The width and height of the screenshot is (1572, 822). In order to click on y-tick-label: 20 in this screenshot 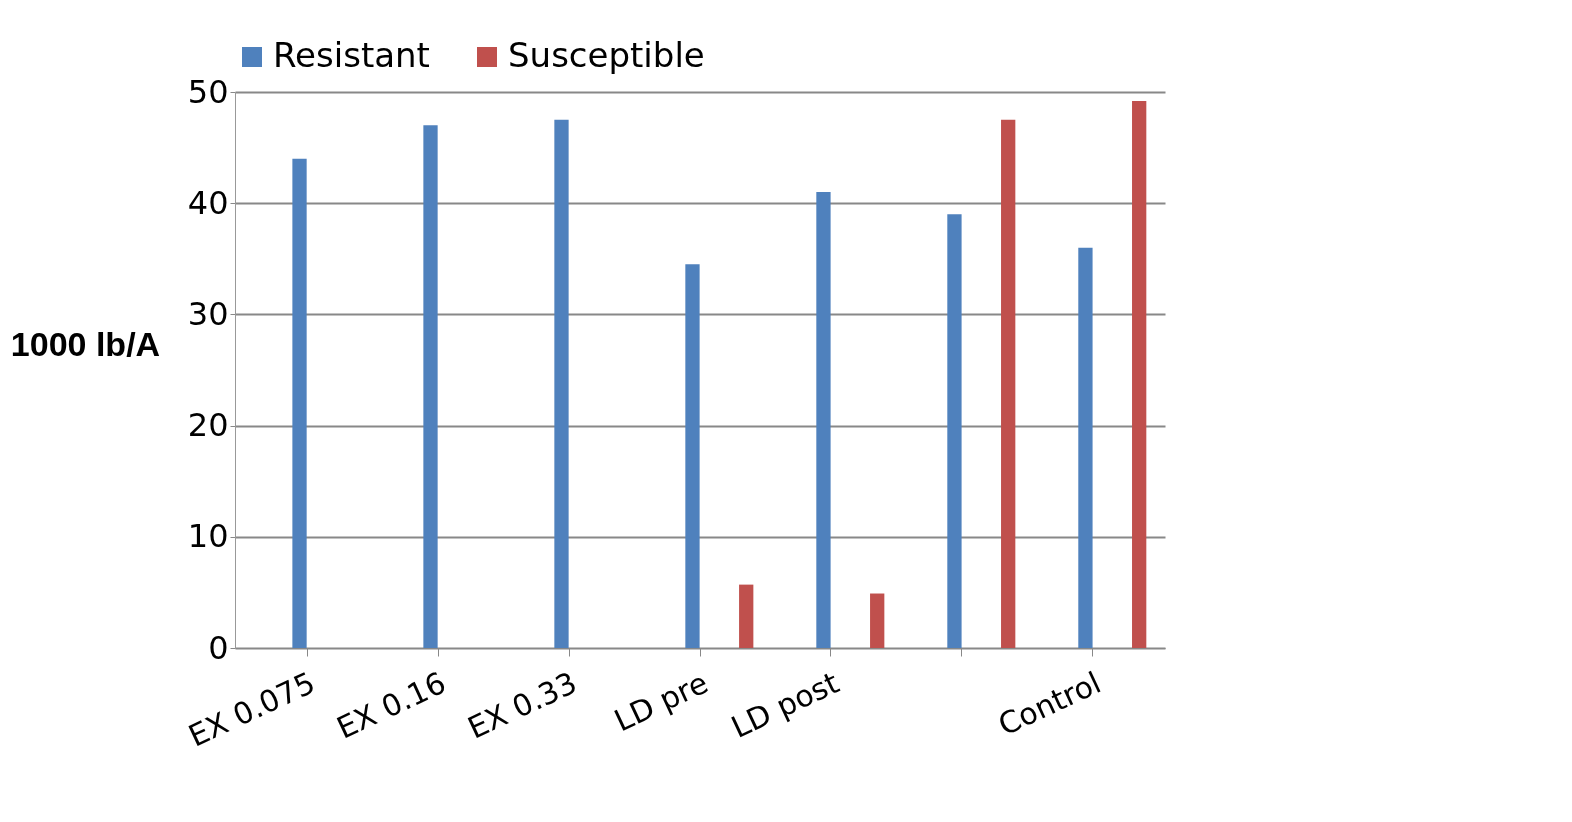, I will do `click(208, 425)`.